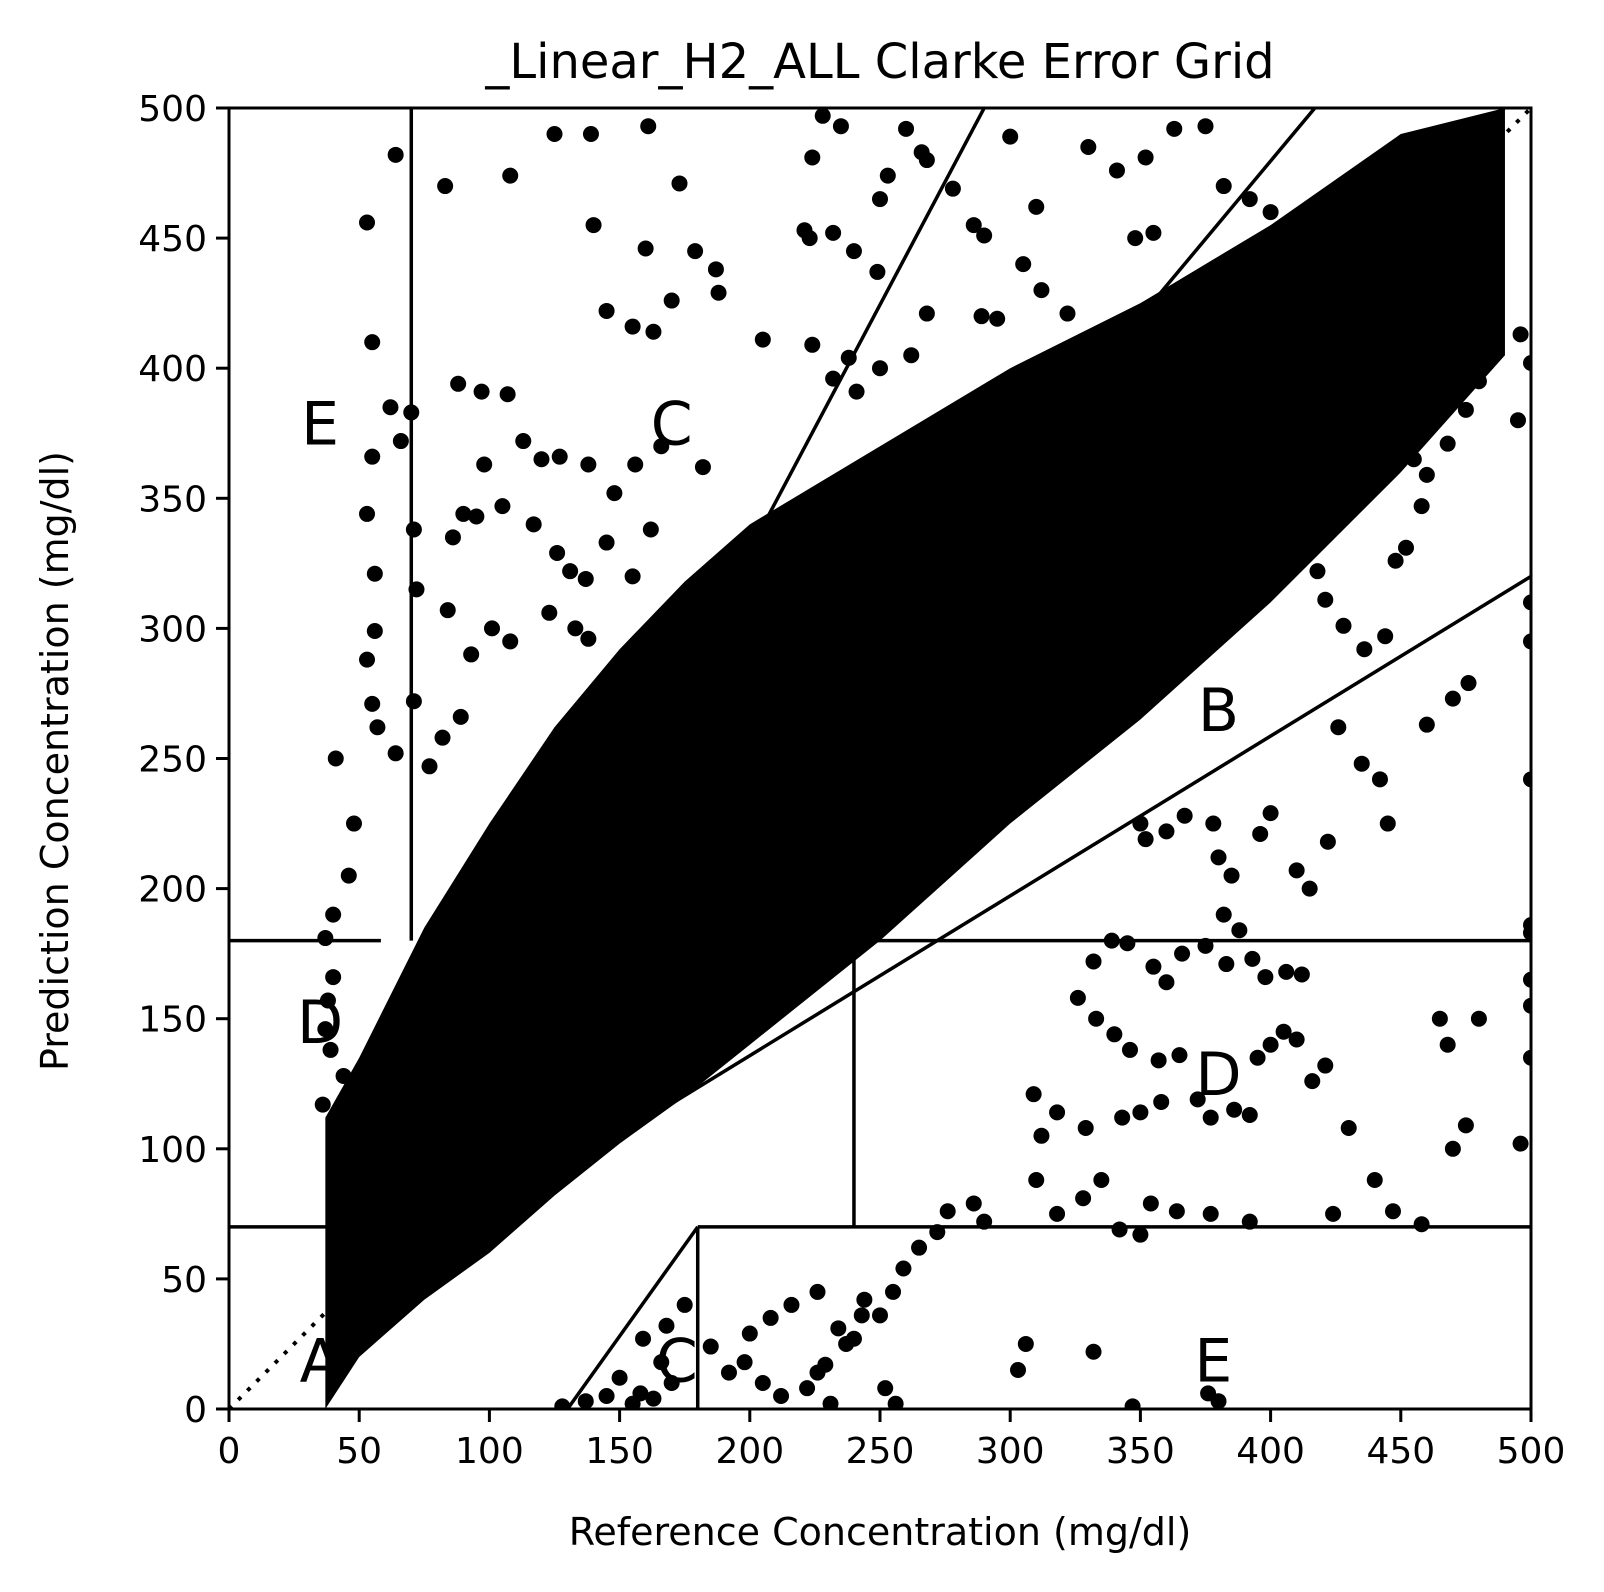  What do you see at coordinates (1531, 1451) in the screenshot?
I see `x-tick-label: 500` at bounding box center [1531, 1451].